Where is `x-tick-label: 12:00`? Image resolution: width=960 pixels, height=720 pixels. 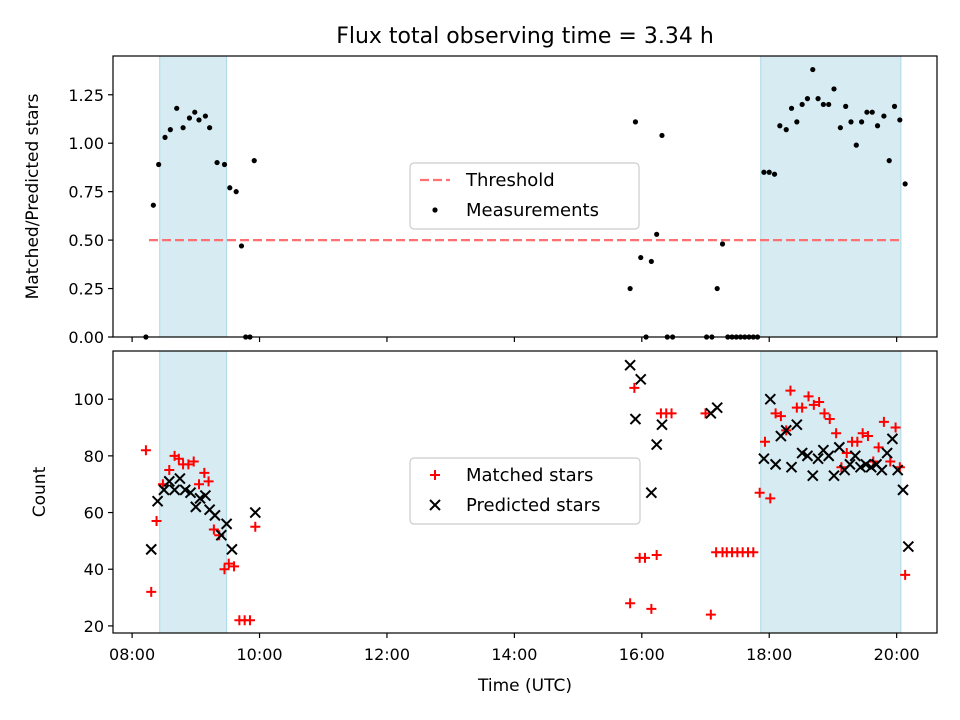 x-tick-label: 12:00 is located at coordinates (387, 654).